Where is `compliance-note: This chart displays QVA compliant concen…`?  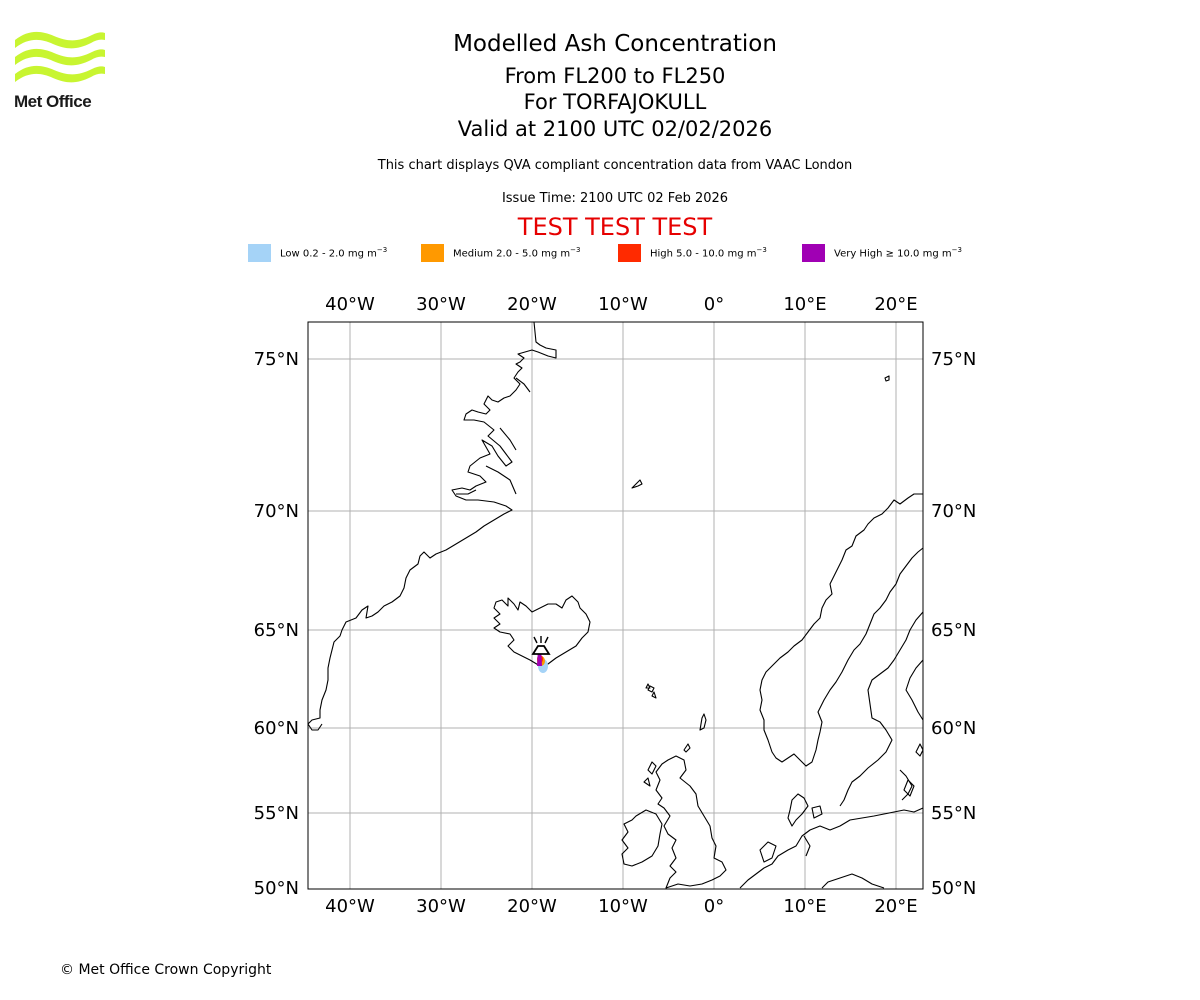
compliance-note: This chart displays QVA compliant concen… is located at coordinates (615, 165).